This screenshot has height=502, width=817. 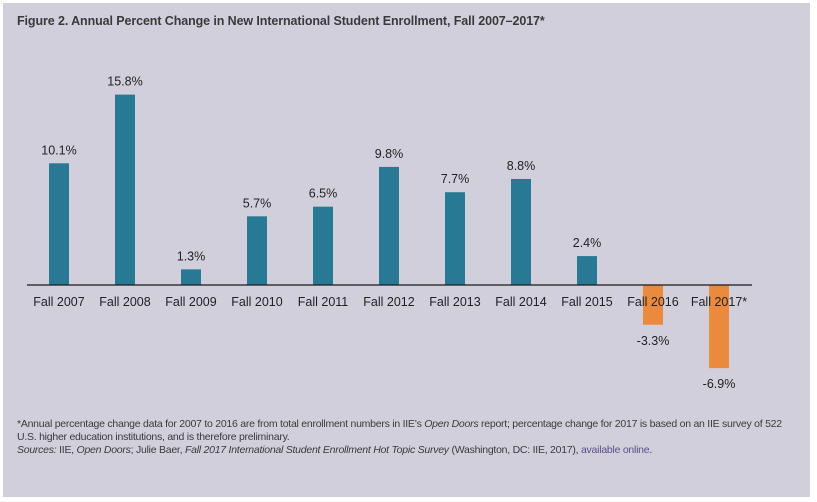 What do you see at coordinates (521, 166) in the screenshot?
I see `value-label: 8.8%` at bounding box center [521, 166].